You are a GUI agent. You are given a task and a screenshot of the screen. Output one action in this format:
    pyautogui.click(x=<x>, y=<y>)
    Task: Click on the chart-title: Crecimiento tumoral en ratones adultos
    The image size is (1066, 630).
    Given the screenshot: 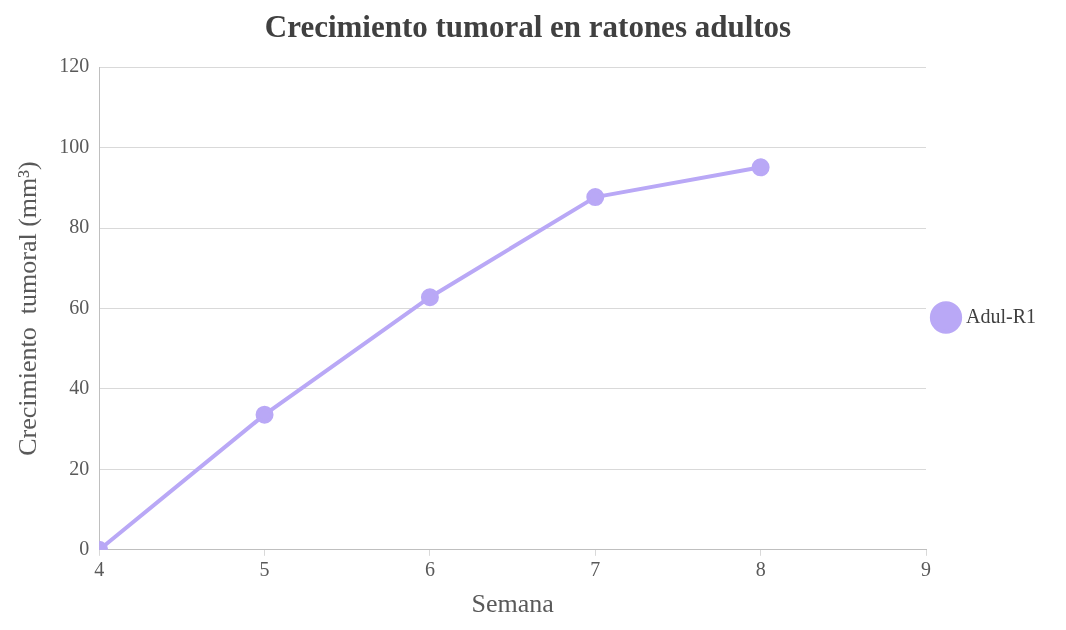 What is the action you would take?
    pyautogui.click(x=528, y=26)
    